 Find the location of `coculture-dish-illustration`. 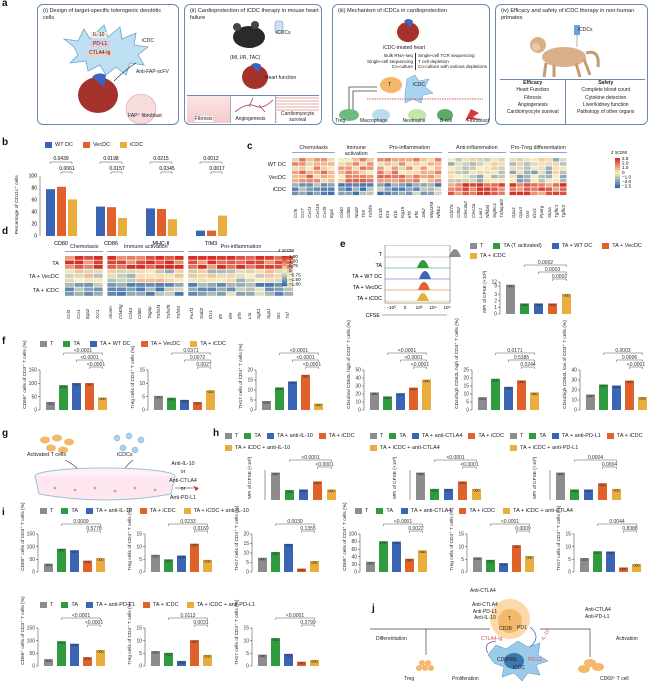

coculture-dish-illustration is located at coordinates (116, 466).